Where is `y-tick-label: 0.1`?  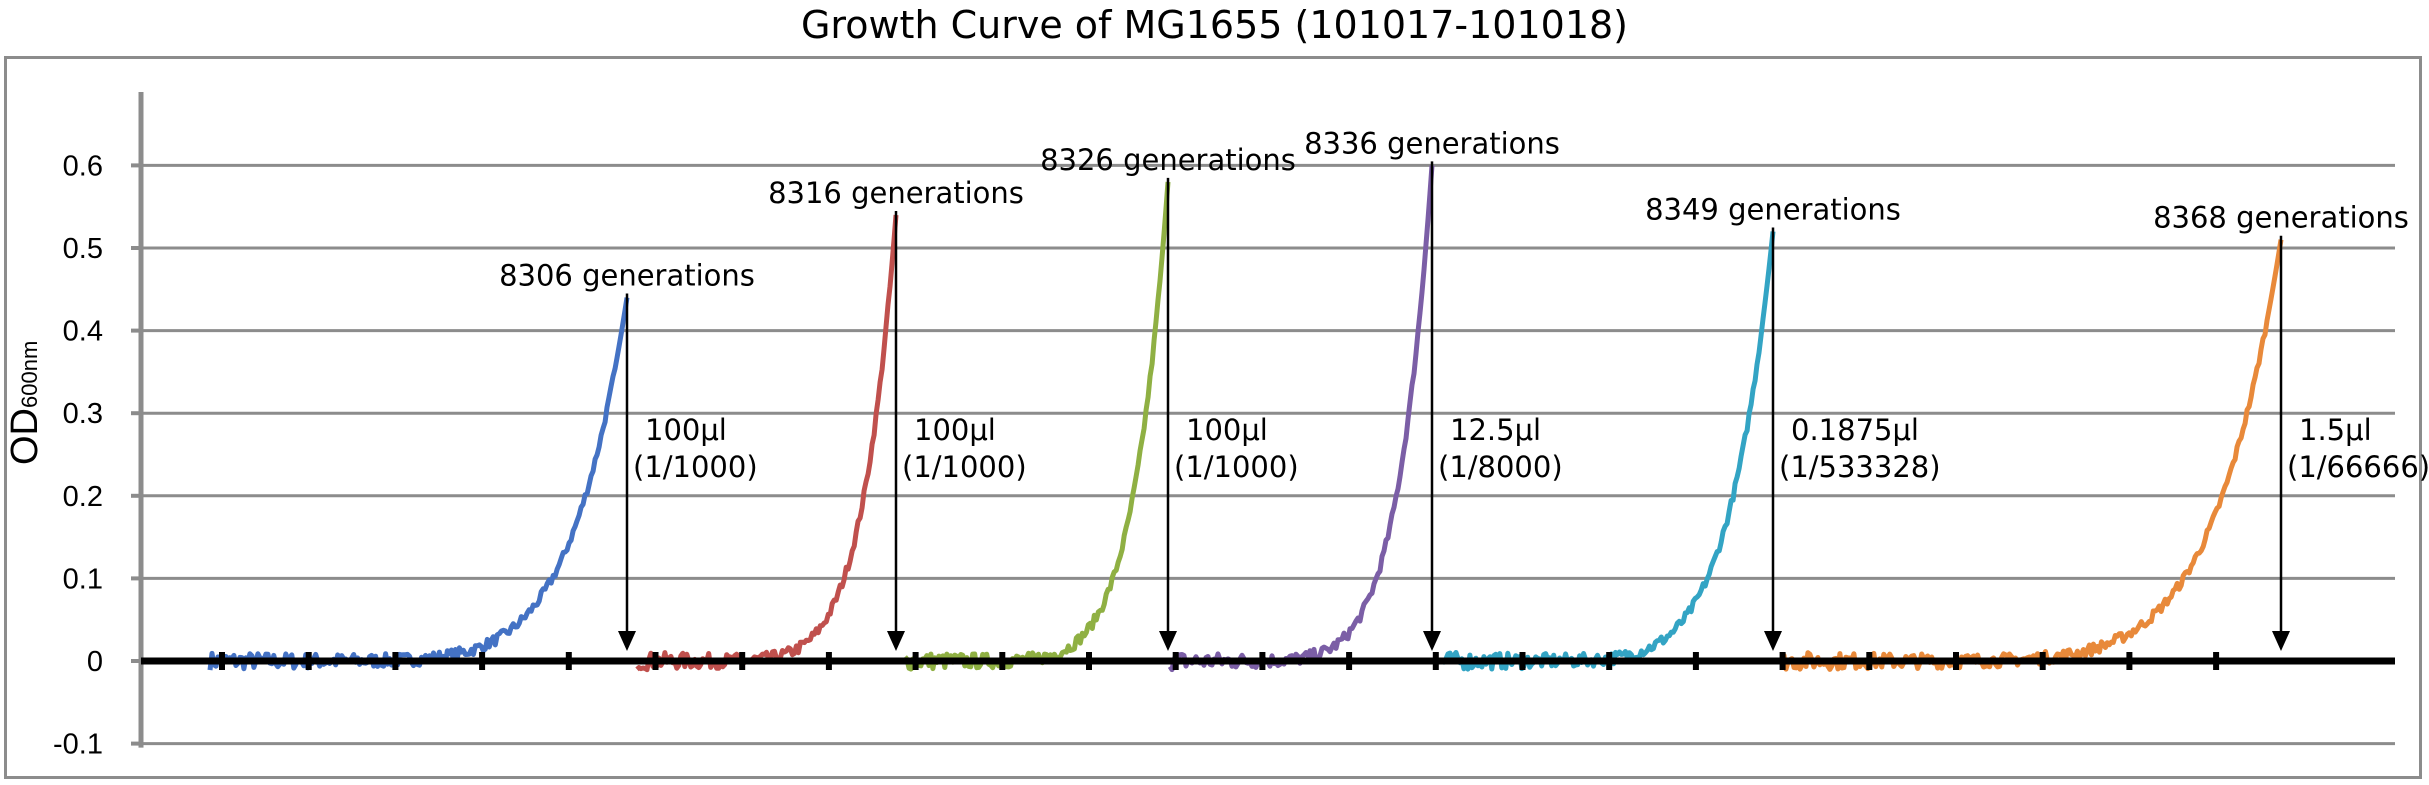
y-tick-label: 0.1 is located at coordinates (83, 579).